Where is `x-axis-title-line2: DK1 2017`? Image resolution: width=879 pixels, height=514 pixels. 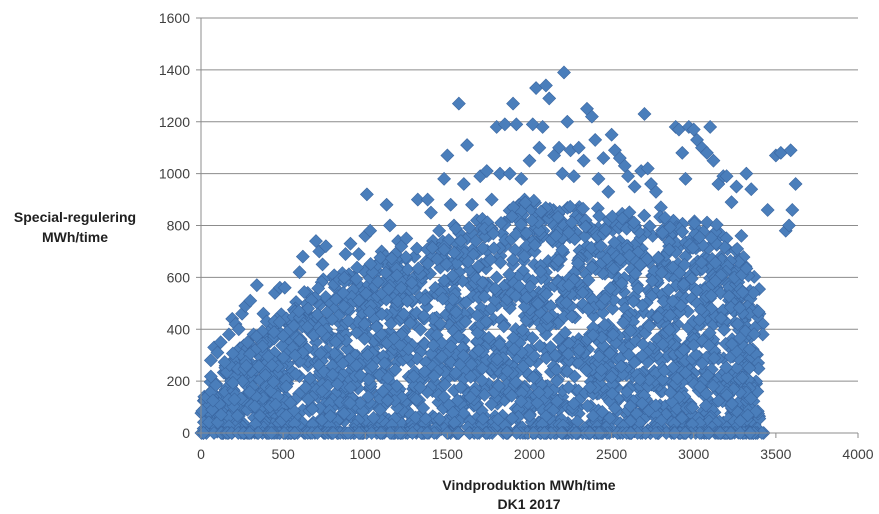
x-axis-title-line2: DK1 2017 is located at coordinates (528, 504).